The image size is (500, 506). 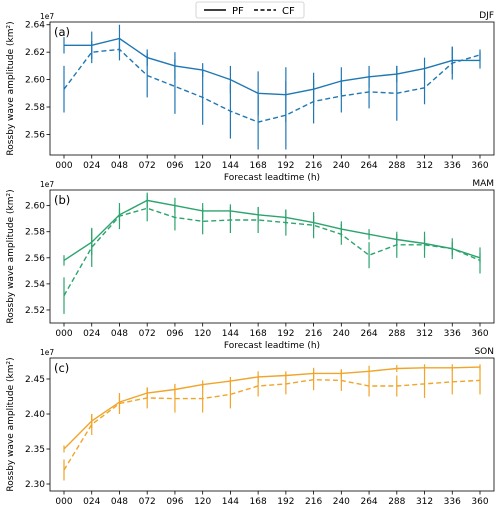 I want to click on legend-frame, so click(x=250, y=10).